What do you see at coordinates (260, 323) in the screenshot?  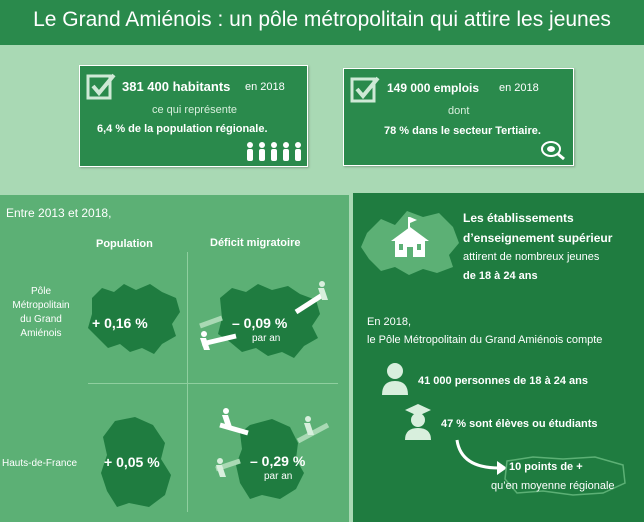 I see `value-mig-grand-amienois: – 0,09 %` at bounding box center [260, 323].